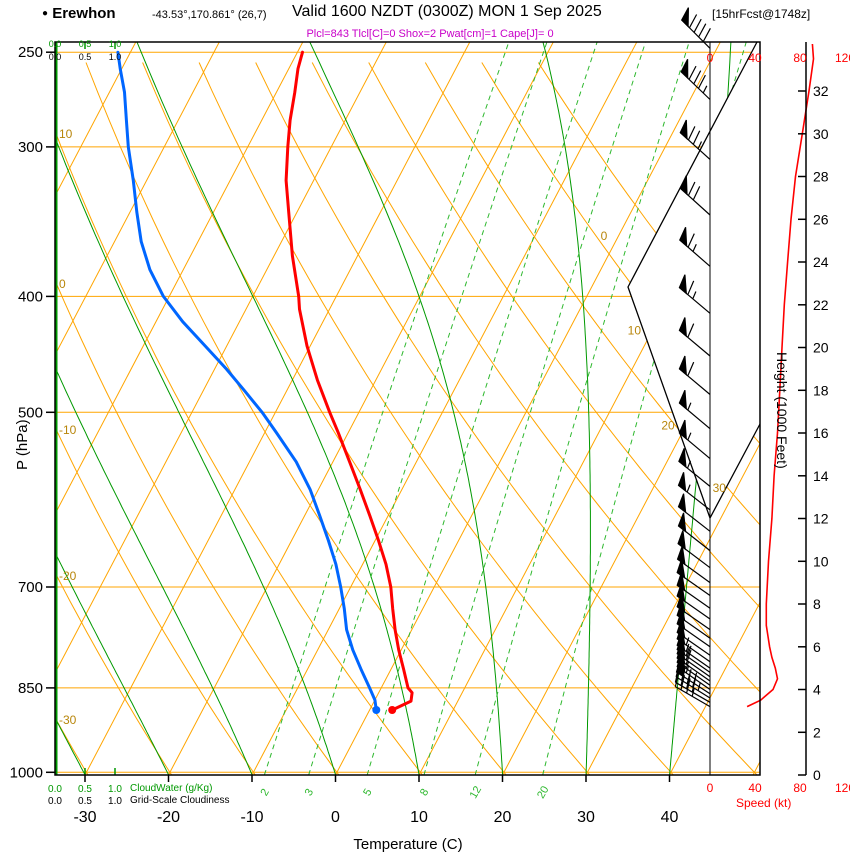 The image size is (850, 860). Describe the element at coordinates (22, 444) in the screenshot. I see `pressure-axis-title: P (hPa)` at that location.